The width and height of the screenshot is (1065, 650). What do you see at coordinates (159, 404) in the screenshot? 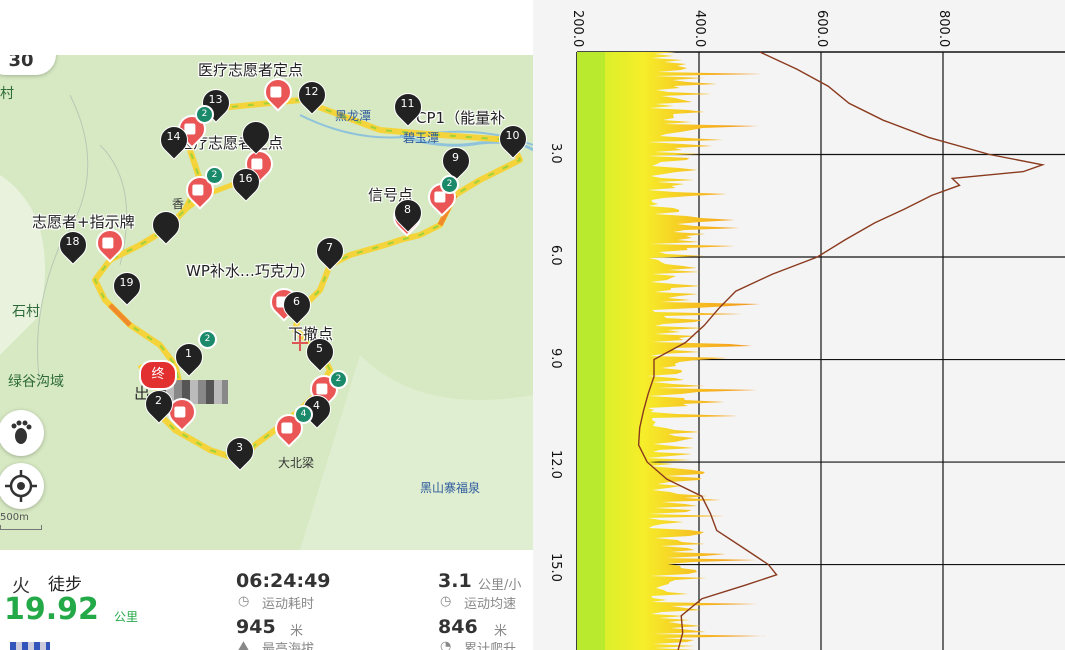
I see `km-marker-2: 2` at bounding box center [159, 404].